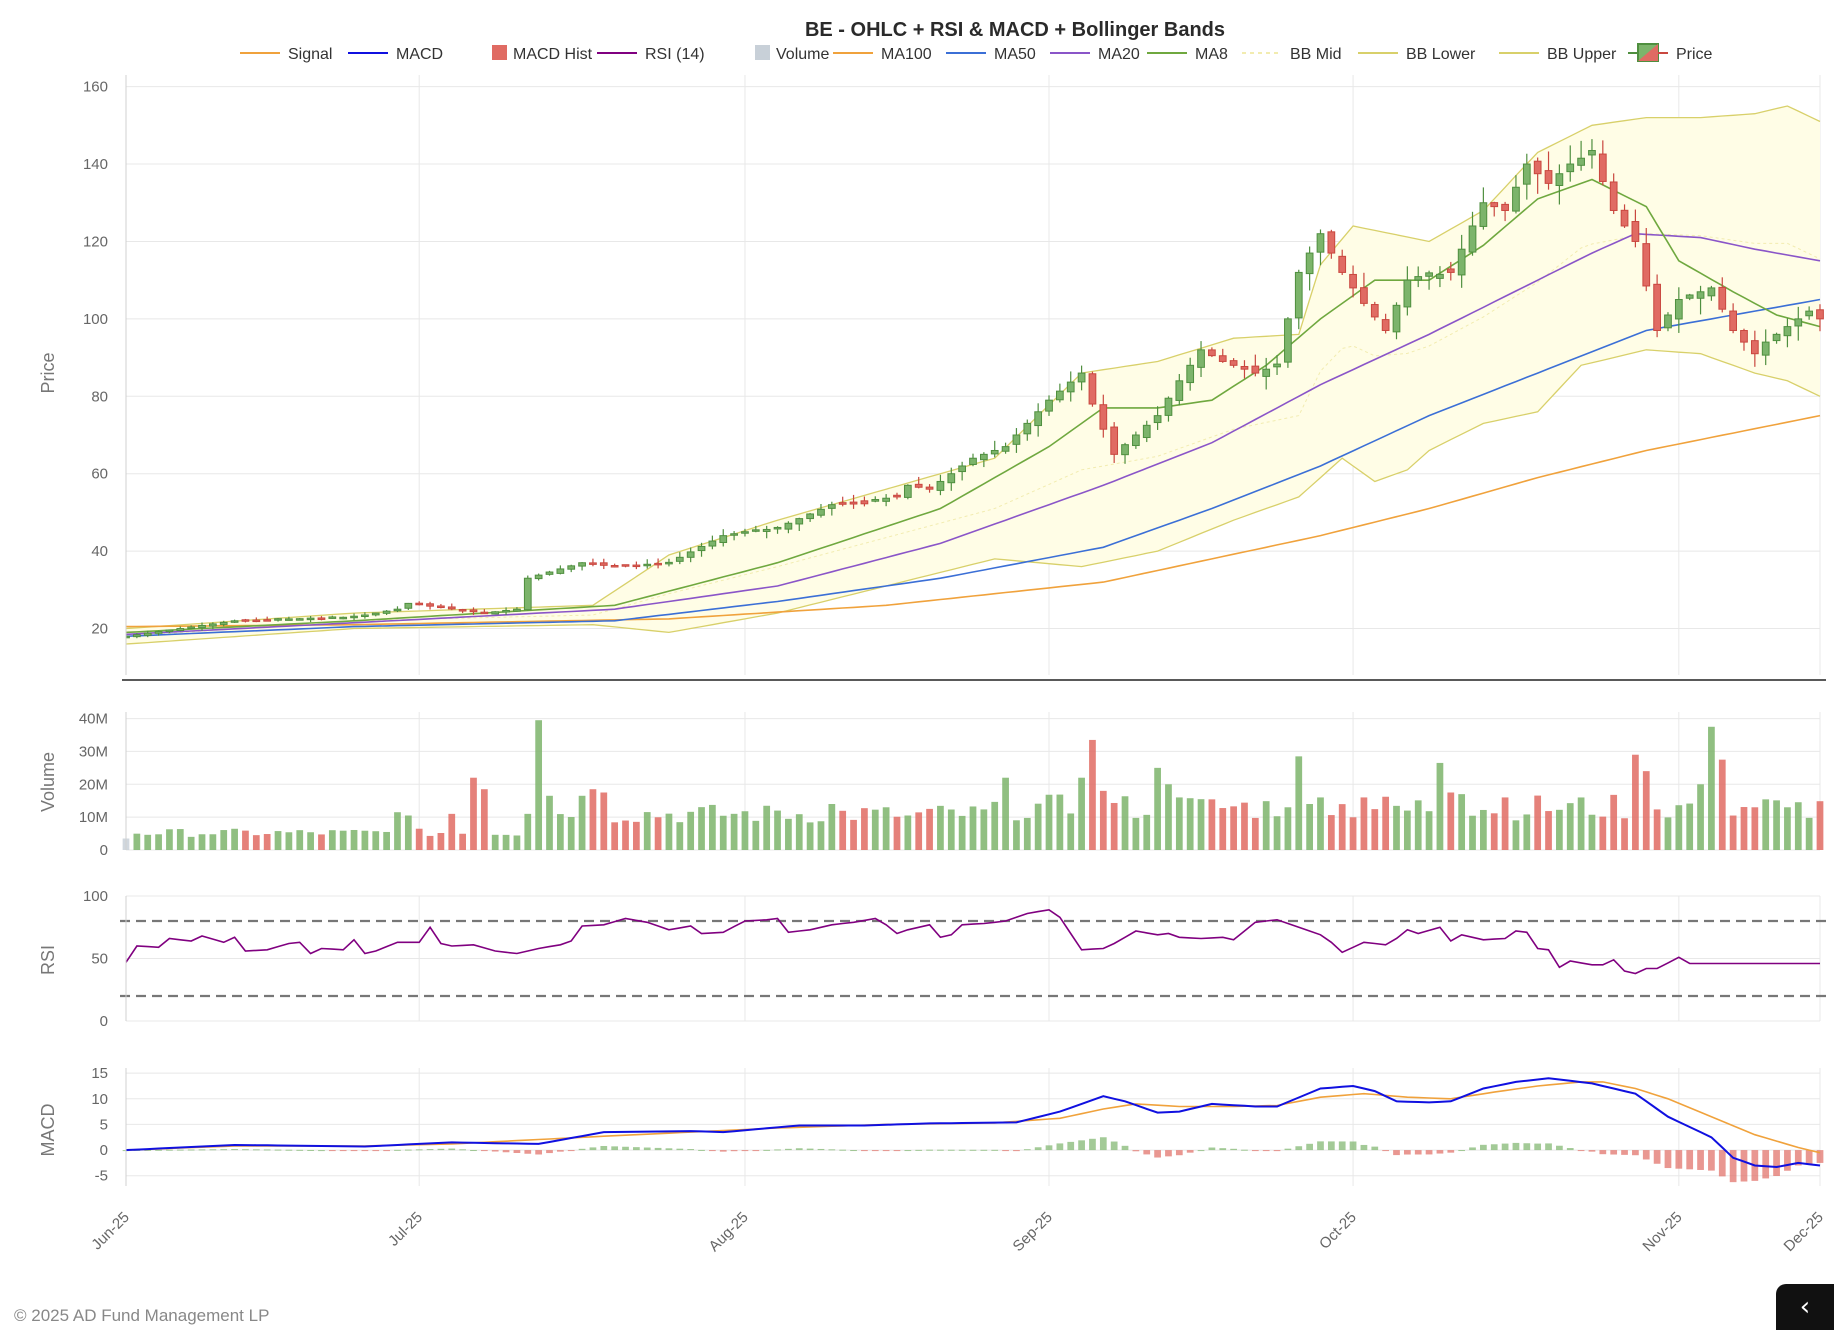 The height and width of the screenshot is (1330, 1834). I want to click on y-tick-label: 60, so click(99, 474).